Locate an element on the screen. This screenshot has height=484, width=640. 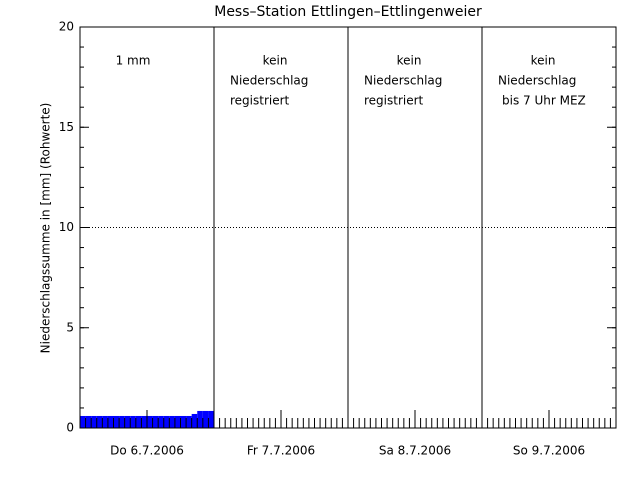
y-tick-label: 5 is located at coordinates (70, 327).